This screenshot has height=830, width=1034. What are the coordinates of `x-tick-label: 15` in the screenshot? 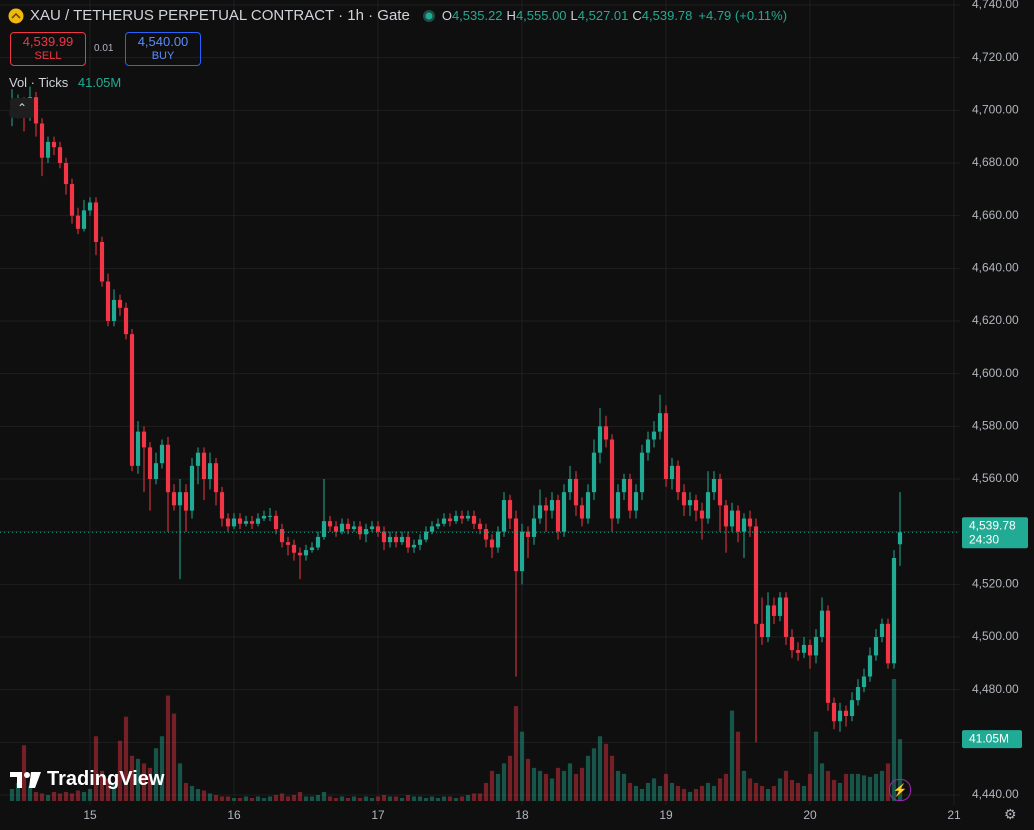 It's located at (90, 815).